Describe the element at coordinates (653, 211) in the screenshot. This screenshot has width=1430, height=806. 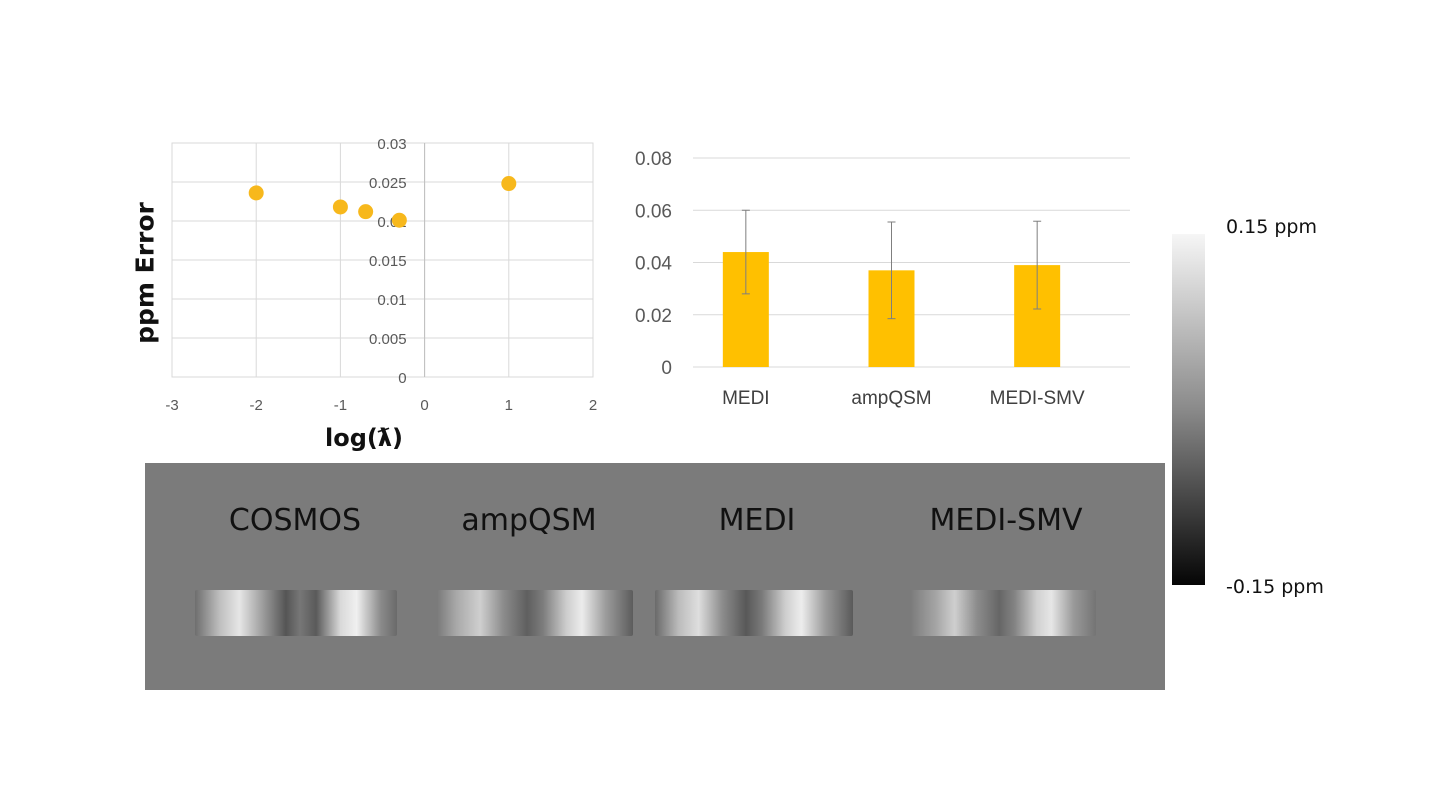
I see `bar-y-tick-label: 0.06` at that location.